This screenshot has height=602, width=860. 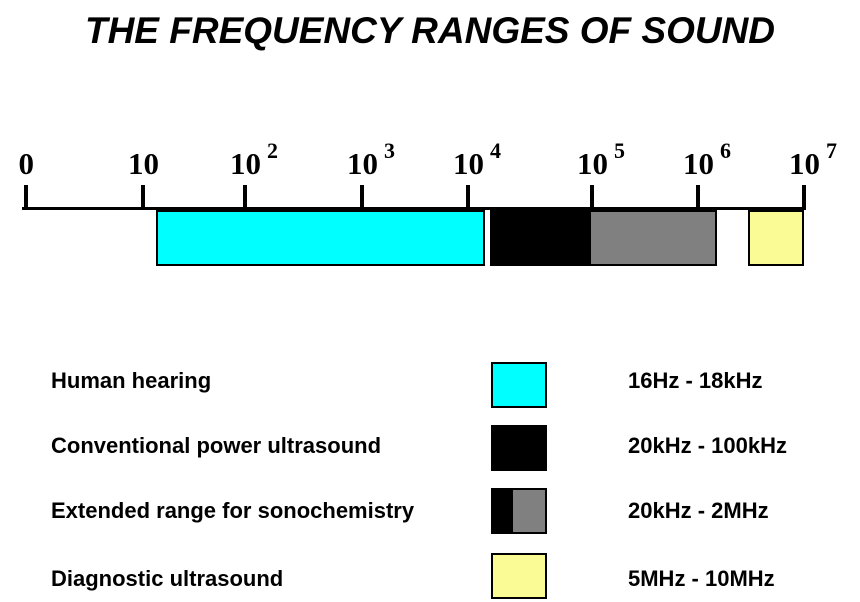 I want to click on range-bar-diagnostic-ultrasound, so click(x=776, y=238).